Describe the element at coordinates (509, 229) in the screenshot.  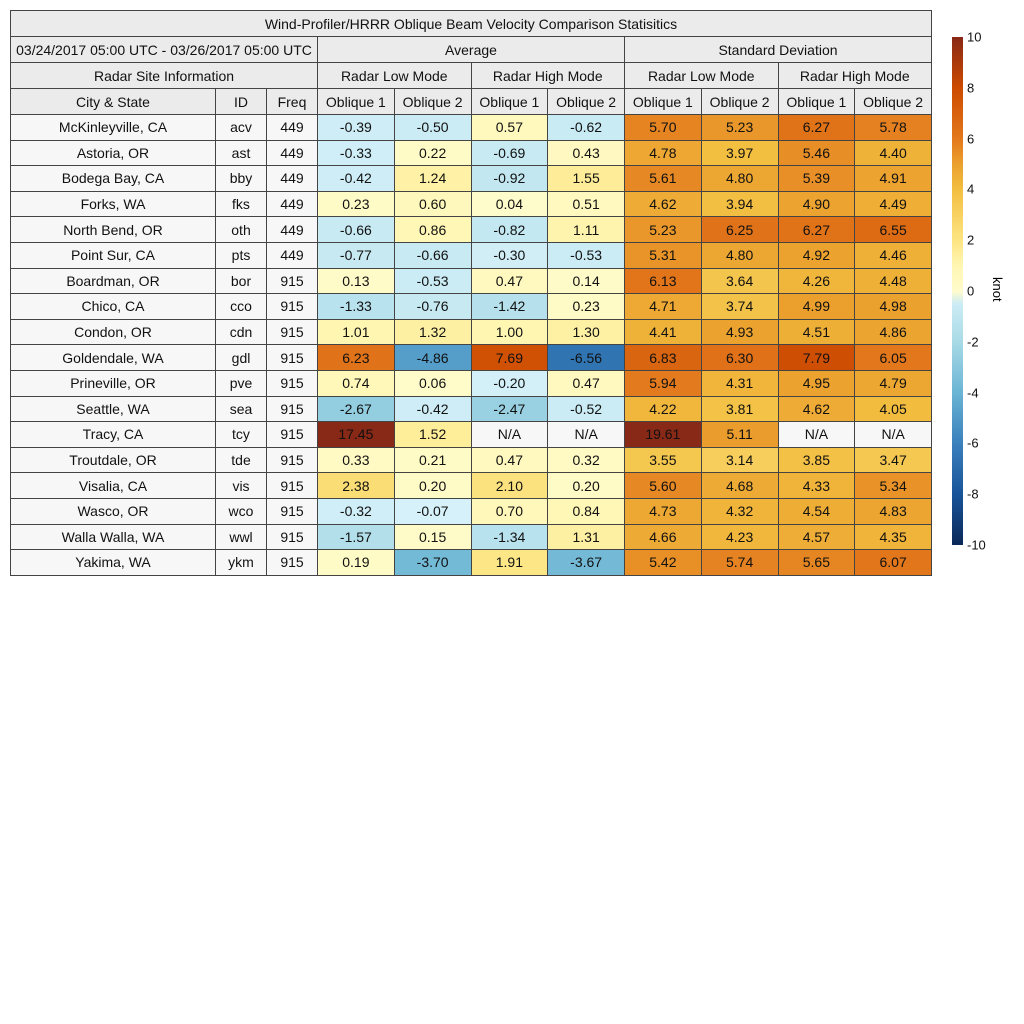
I see `heatmap-cell: -0.82` at that location.